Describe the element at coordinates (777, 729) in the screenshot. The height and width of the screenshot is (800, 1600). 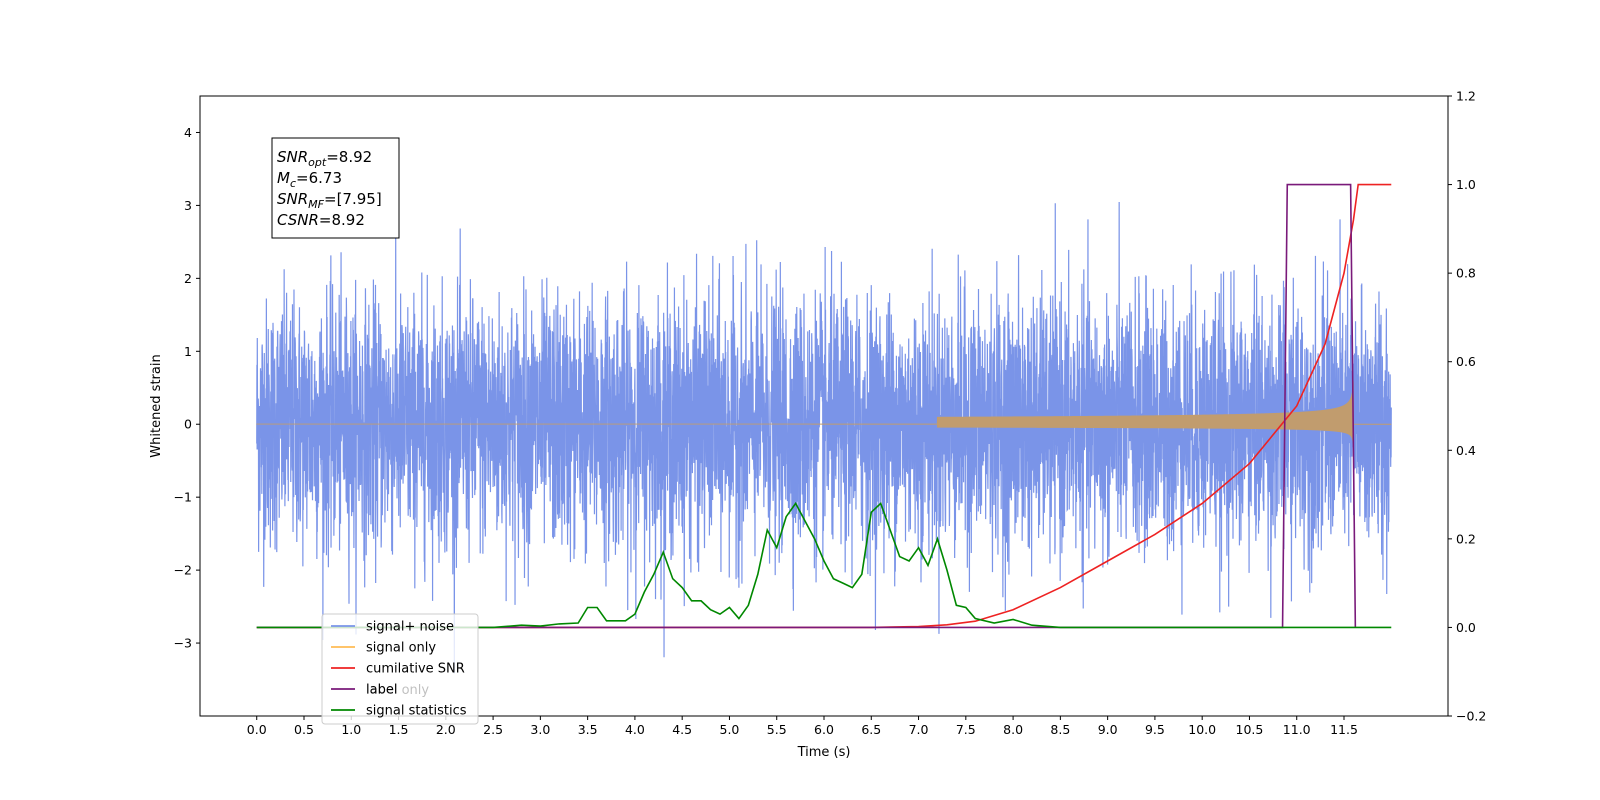
I see `x-tick-label: 5.5` at that location.